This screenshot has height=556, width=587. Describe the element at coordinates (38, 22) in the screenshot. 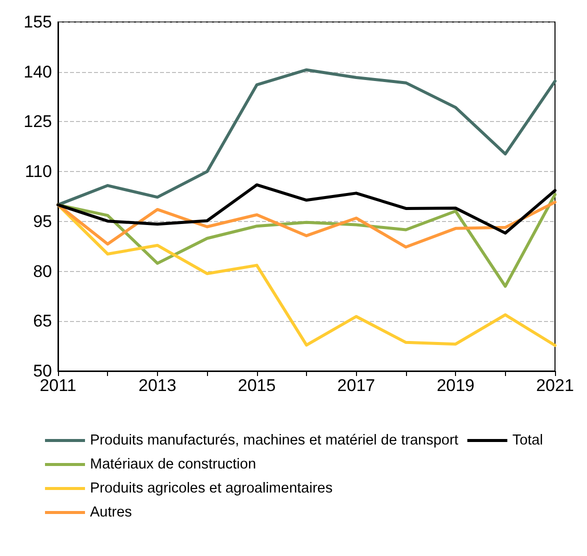

I see `y-tick-label: 155` at that location.